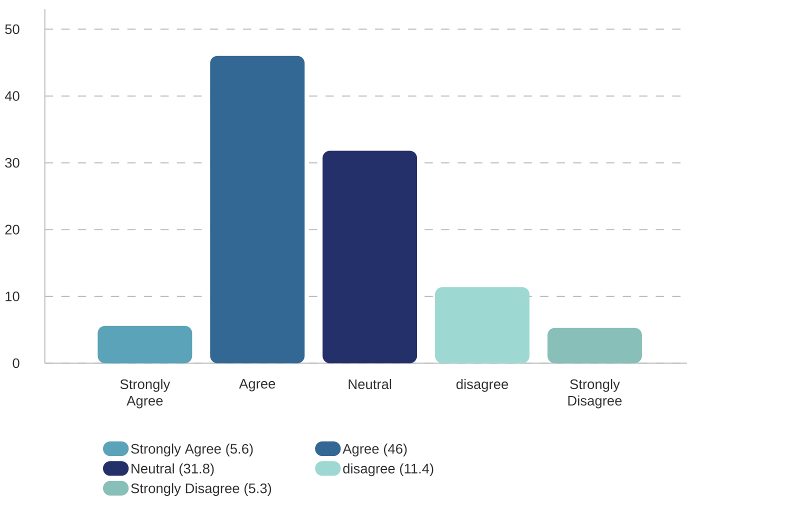  I want to click on x-tick-label: disagree, so click(482, 385).